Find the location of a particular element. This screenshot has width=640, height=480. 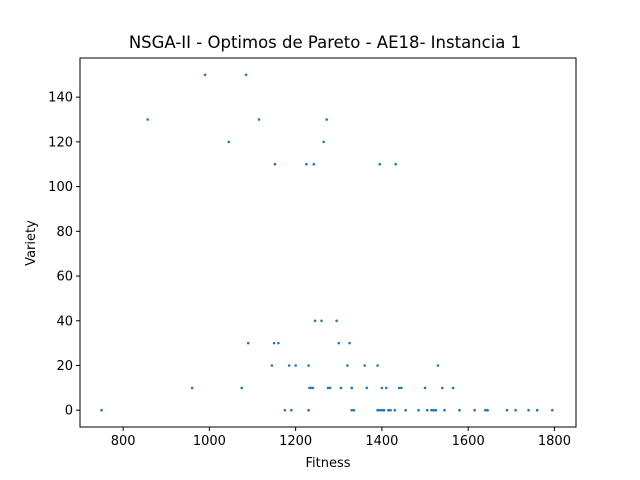

x-tick-label: 1600 is located at coordinates (468, 441).